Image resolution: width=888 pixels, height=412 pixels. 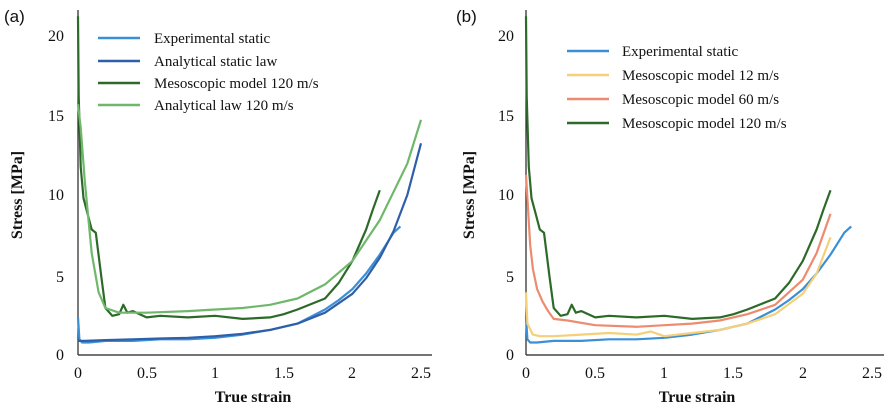 I want to click on panel-a-y-tick-label: 20, so click(x=56, y=36).